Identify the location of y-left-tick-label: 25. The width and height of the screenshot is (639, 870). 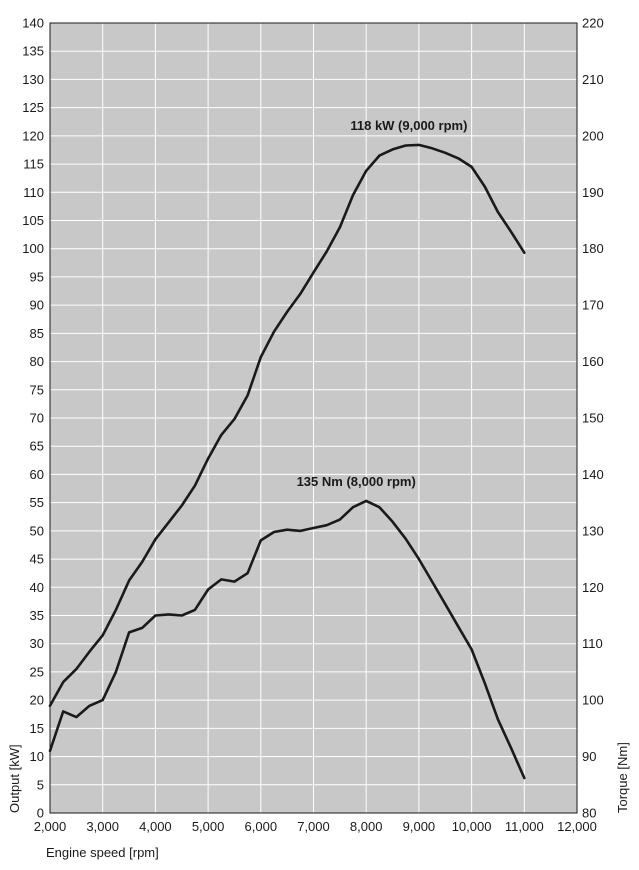
(37, 671).